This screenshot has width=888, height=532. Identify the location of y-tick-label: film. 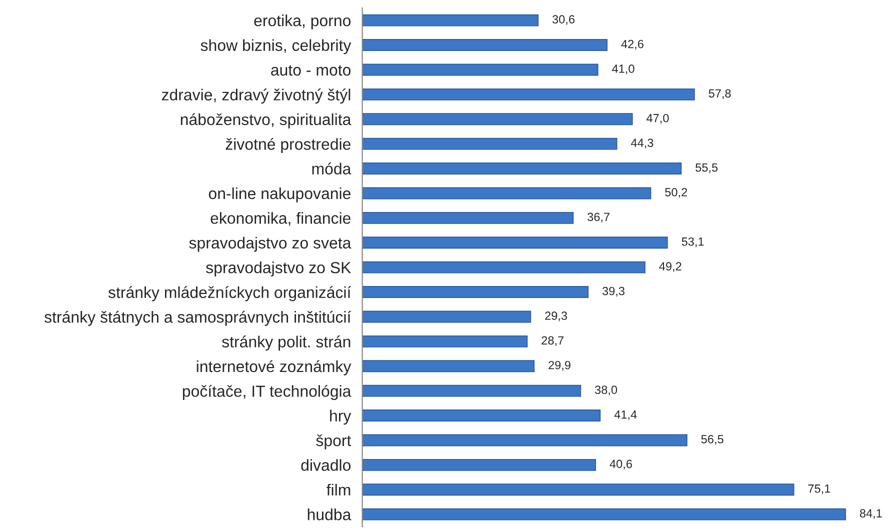
(338, 490).